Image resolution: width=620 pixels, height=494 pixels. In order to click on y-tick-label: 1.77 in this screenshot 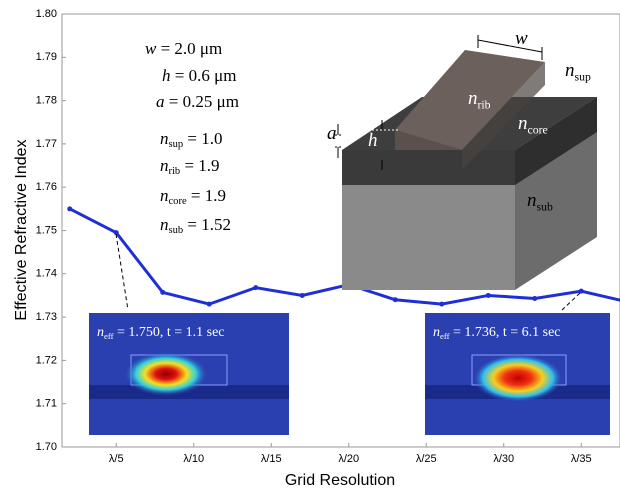, I will do `click(46, 144)`.